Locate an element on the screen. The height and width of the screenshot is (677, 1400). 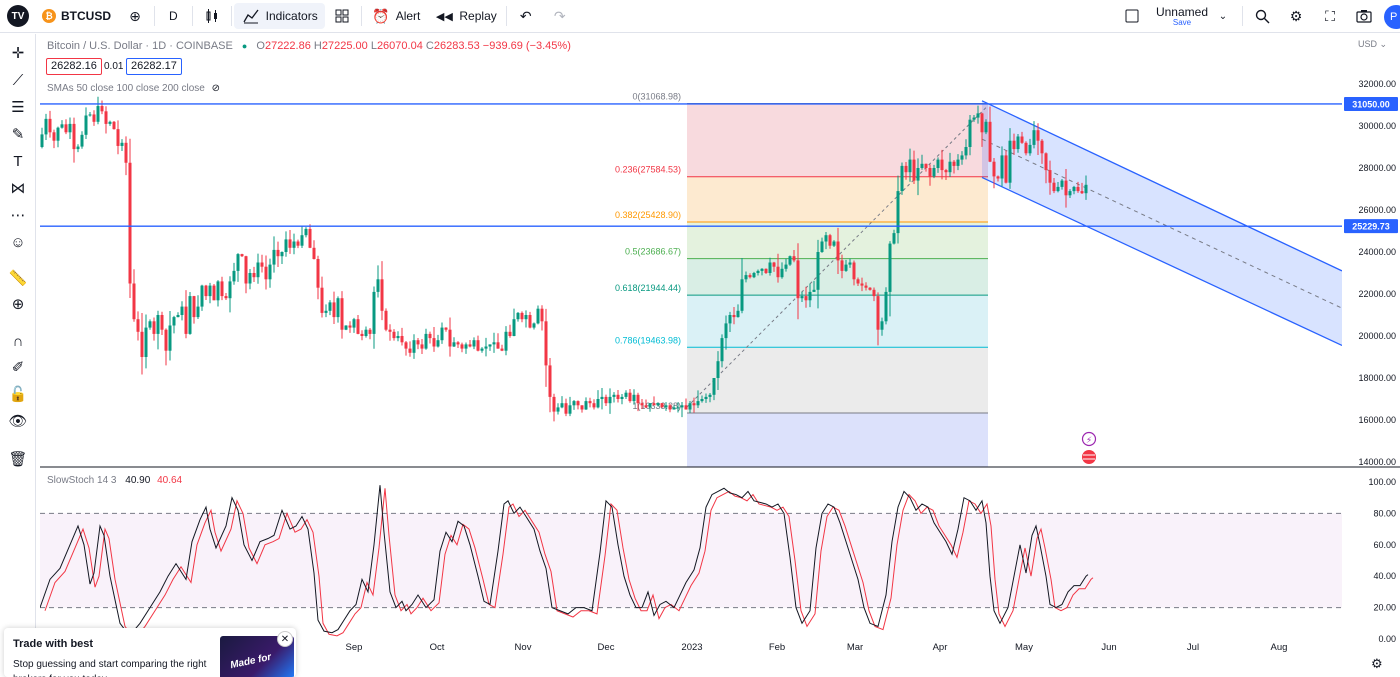
search-button is located at coordinates (1262, 16).